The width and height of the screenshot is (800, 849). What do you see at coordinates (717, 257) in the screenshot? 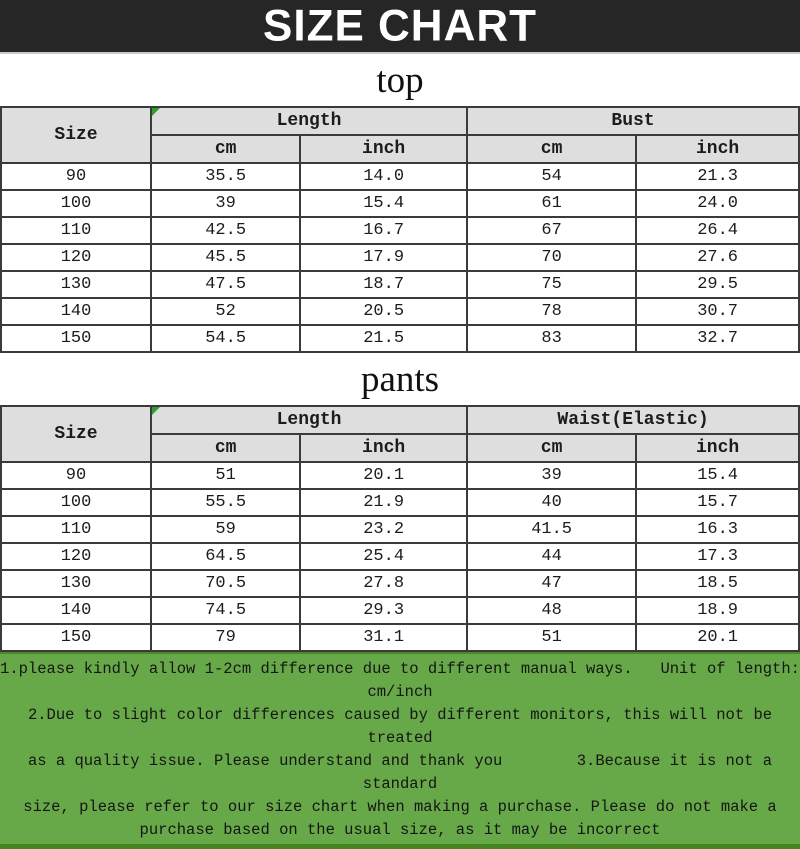
I see `table-cell: 27.6` at bounding box center [717, 257].